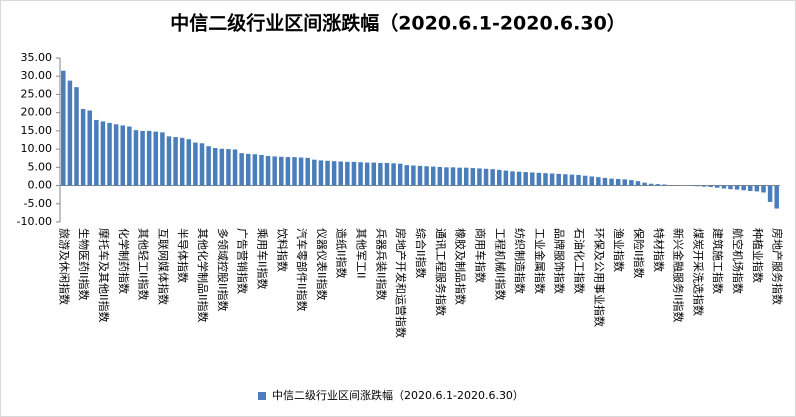 This screenshot has width=796, height=417. Describe the element at coordinates (679, 275) in the screenshot. I see `x-tick-label: 新兴金融服务II指数` at that location.